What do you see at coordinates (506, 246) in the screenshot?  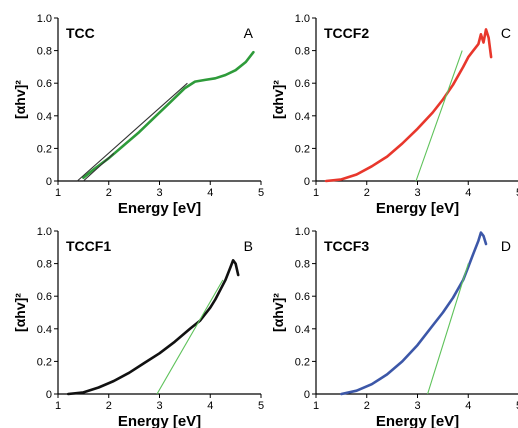 I see `panel-letter: D` at bounding box center [506, 246].